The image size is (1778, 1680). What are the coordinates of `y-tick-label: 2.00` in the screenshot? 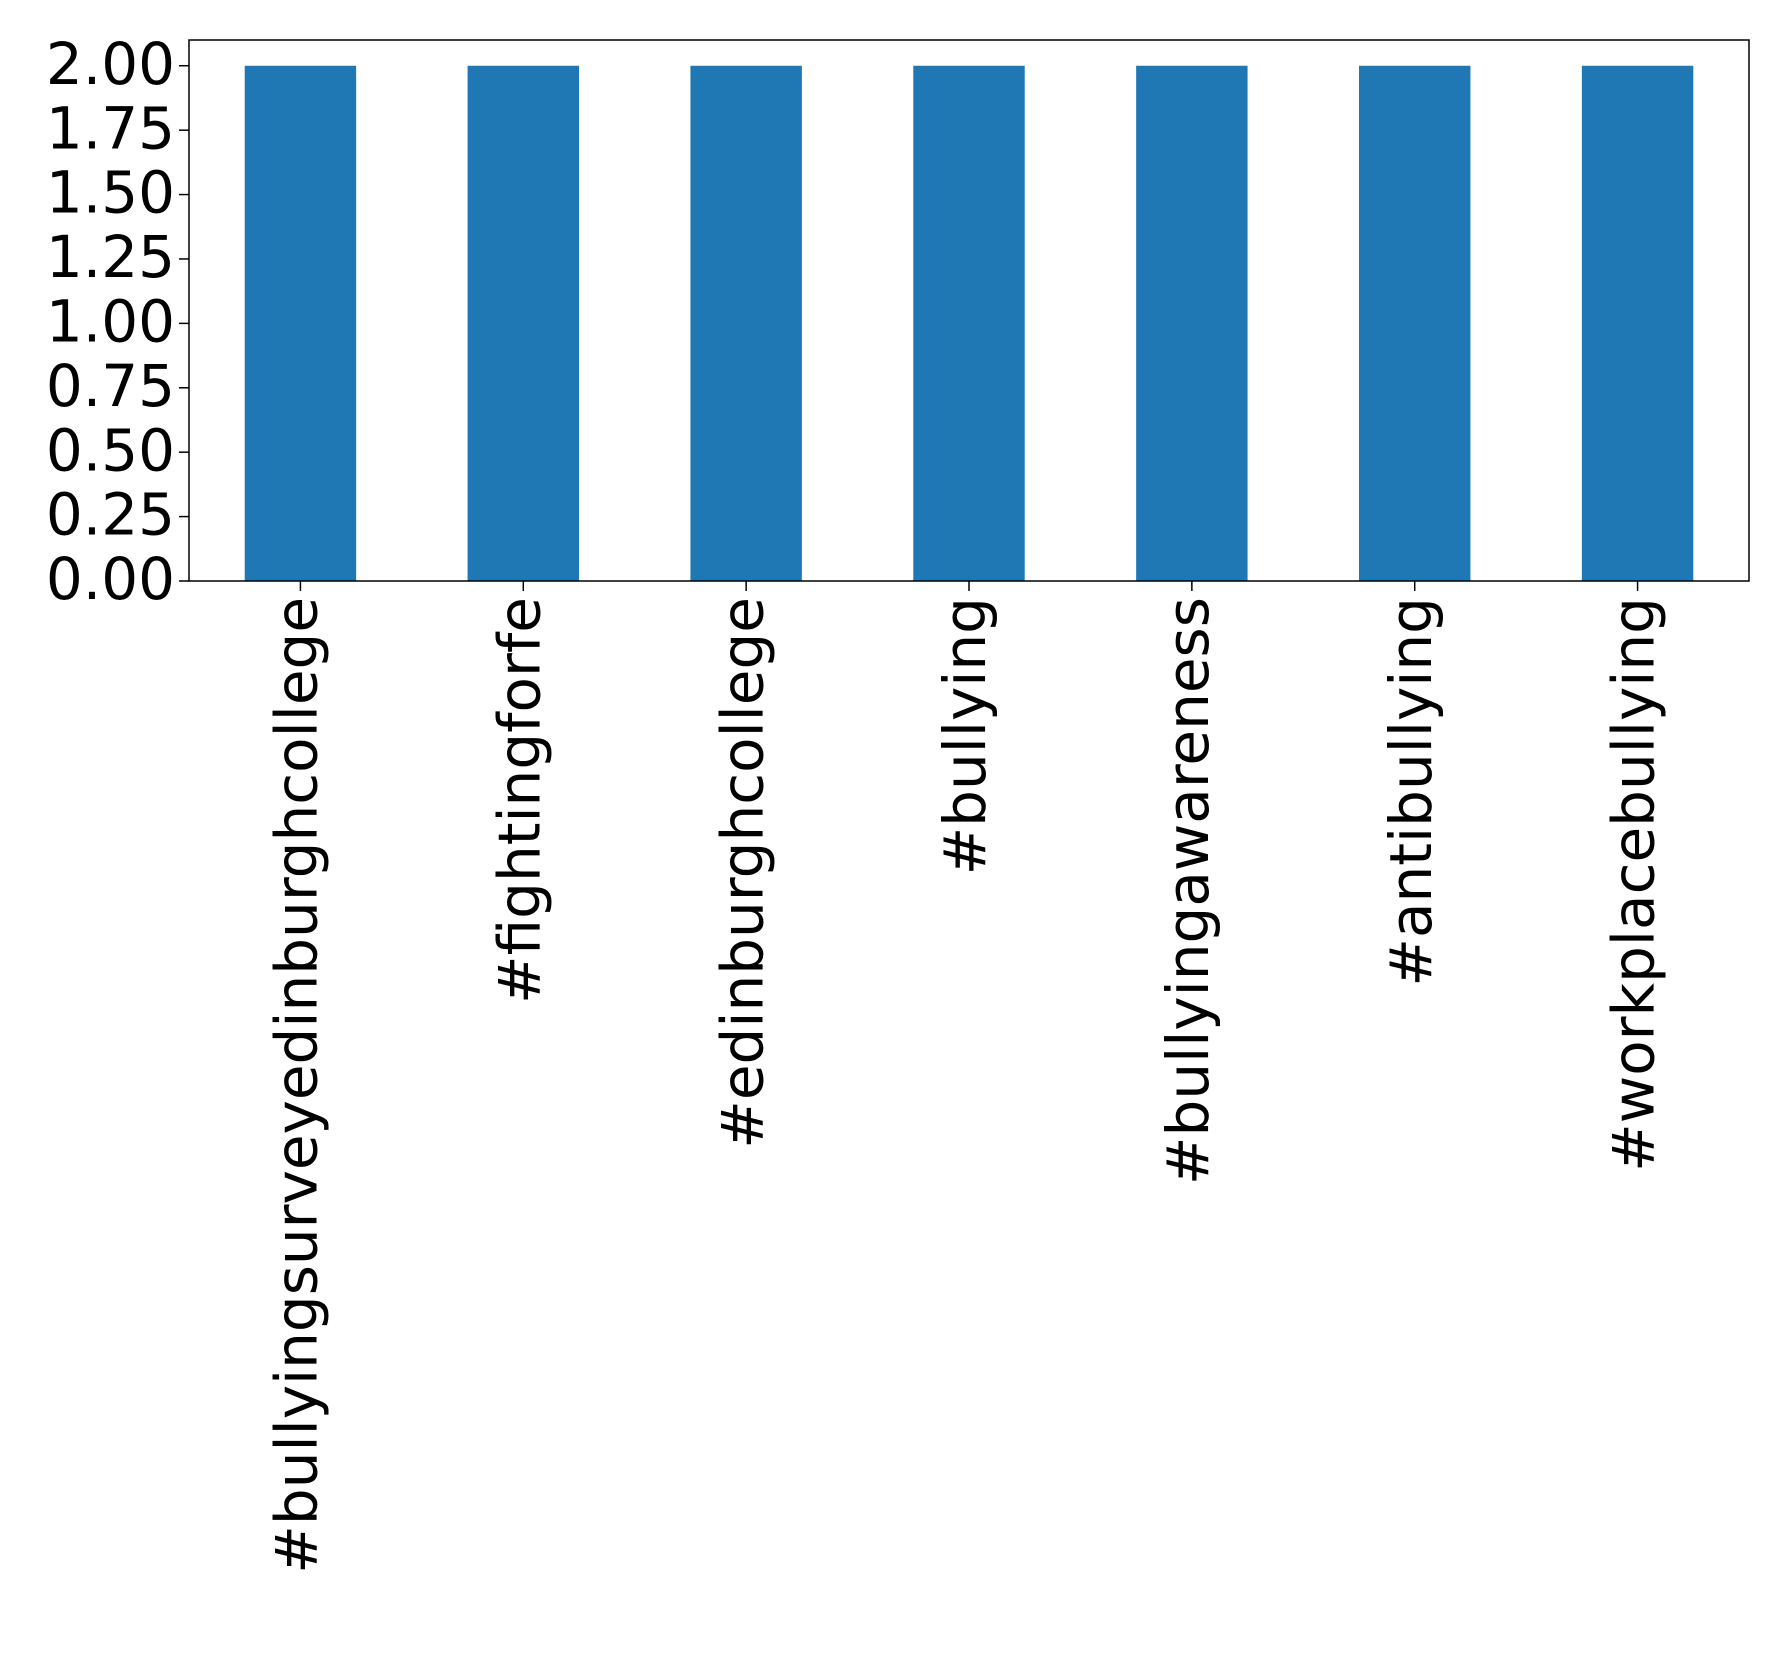 It's located at (110, 64).